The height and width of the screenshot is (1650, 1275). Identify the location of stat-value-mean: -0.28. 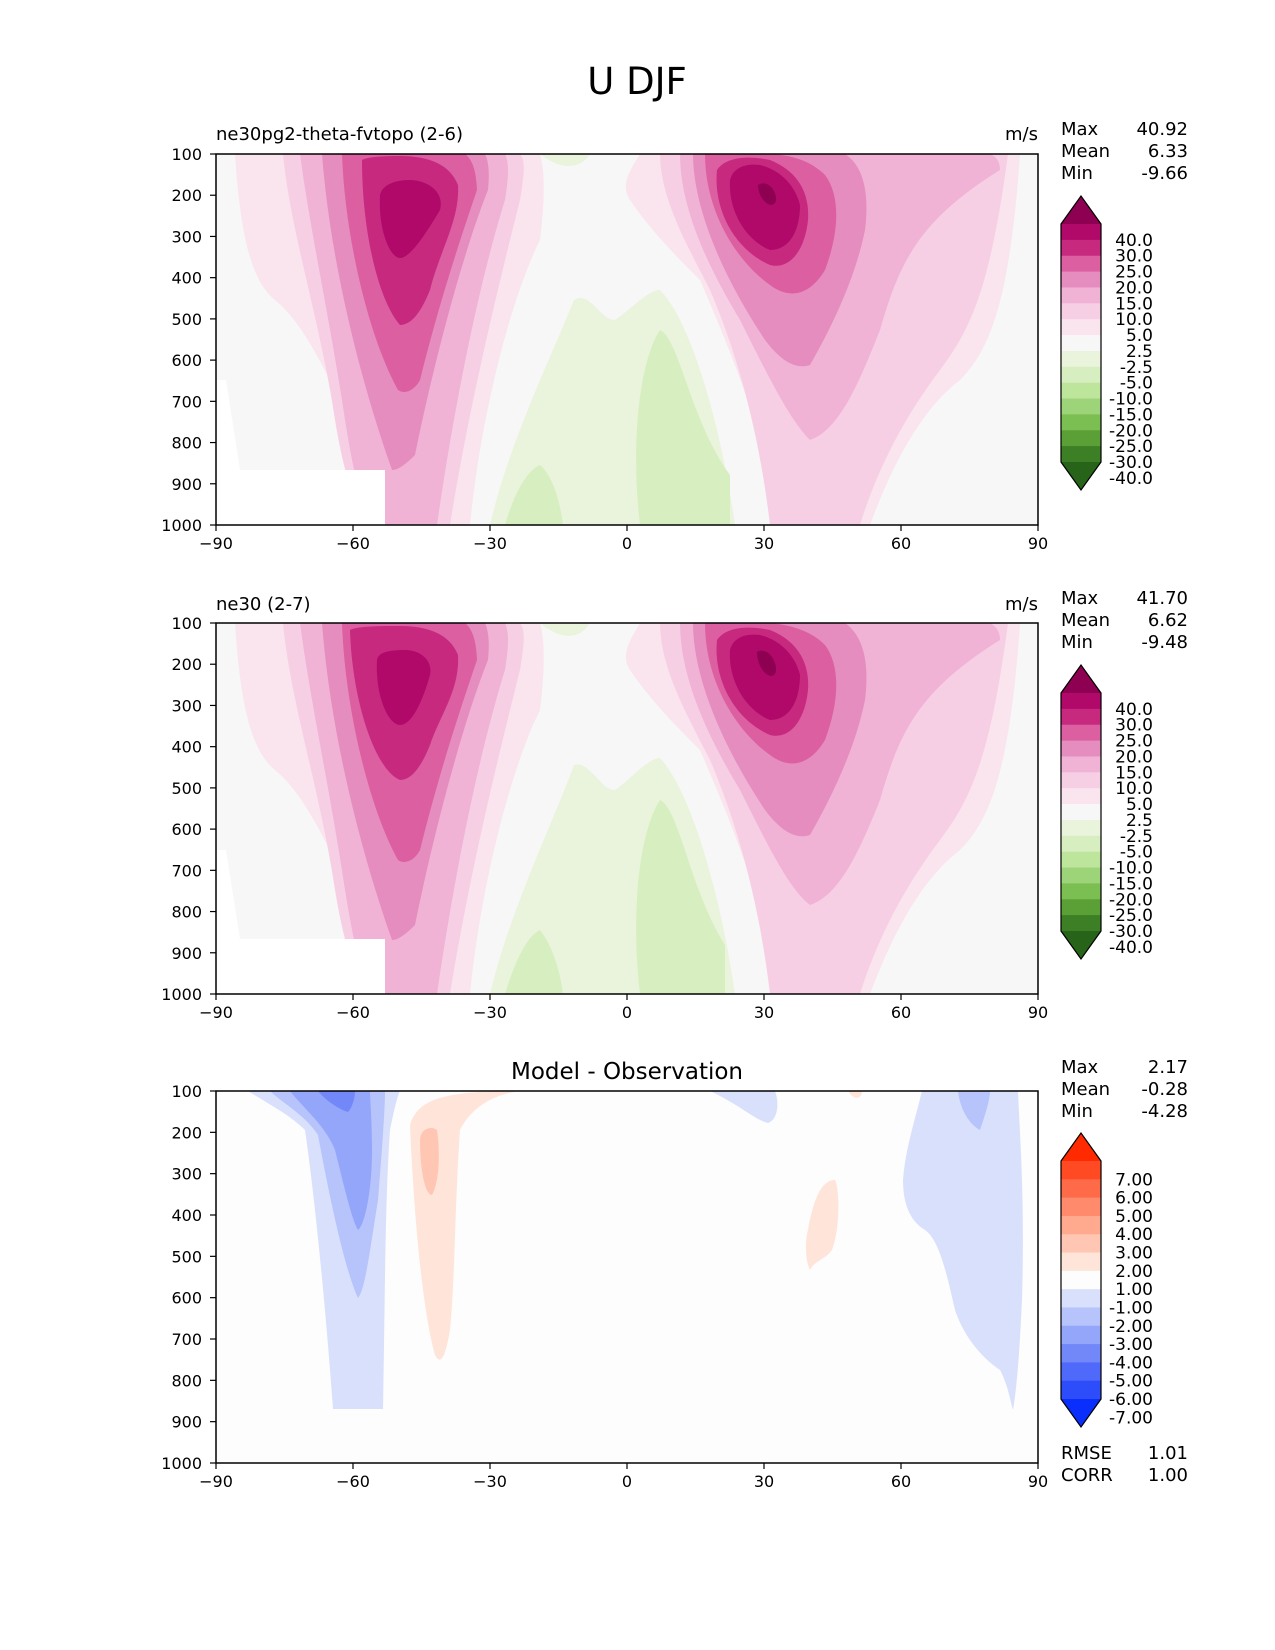
(1164, 1089).